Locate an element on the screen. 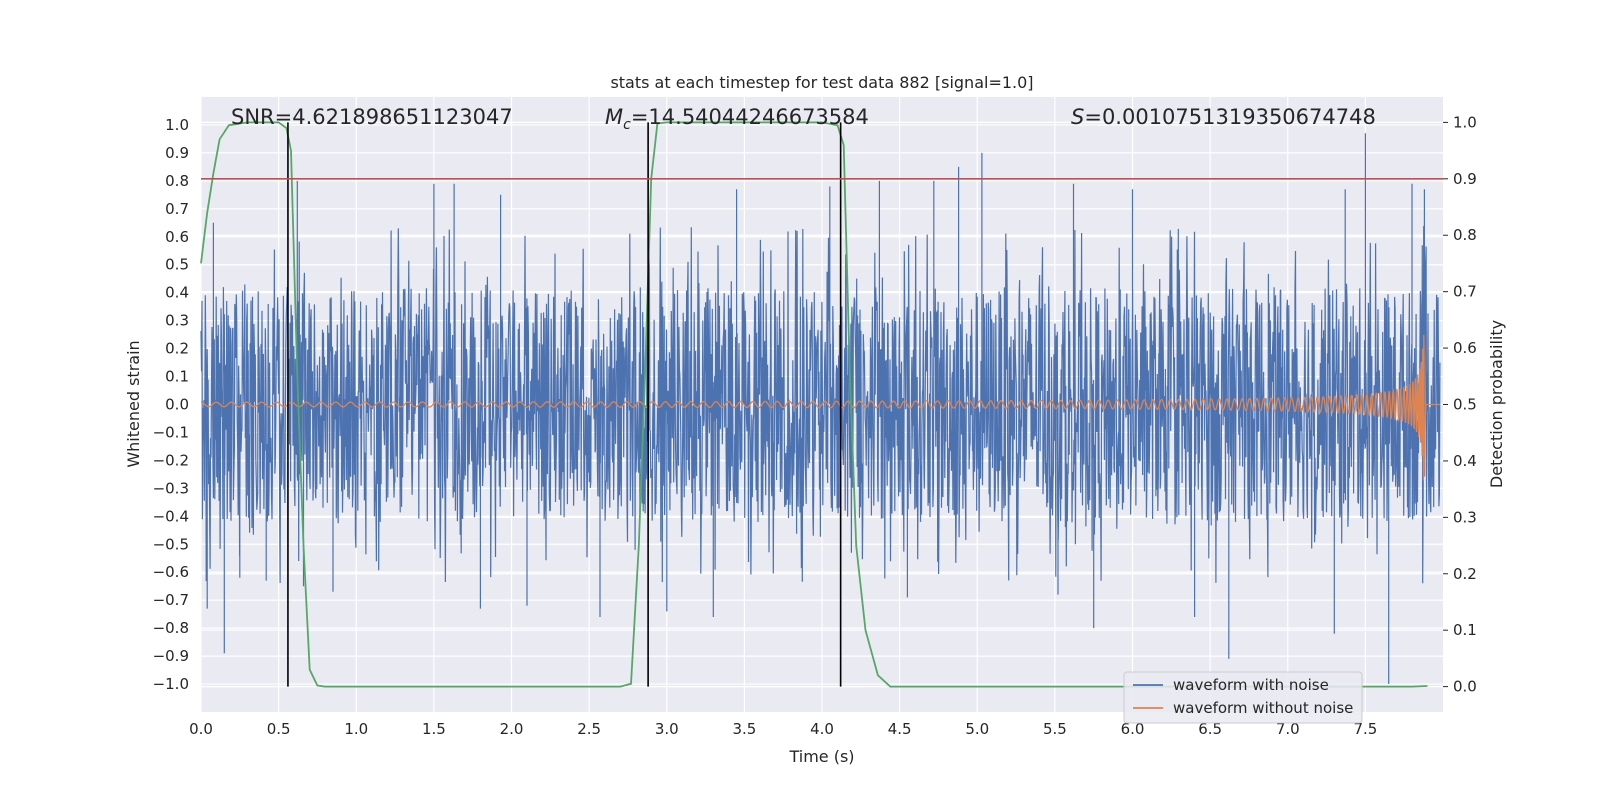 The width and height of the screenshot is (1600, 800). y-tick-label-right: 0.7 is located at coordinates (1465, 292).